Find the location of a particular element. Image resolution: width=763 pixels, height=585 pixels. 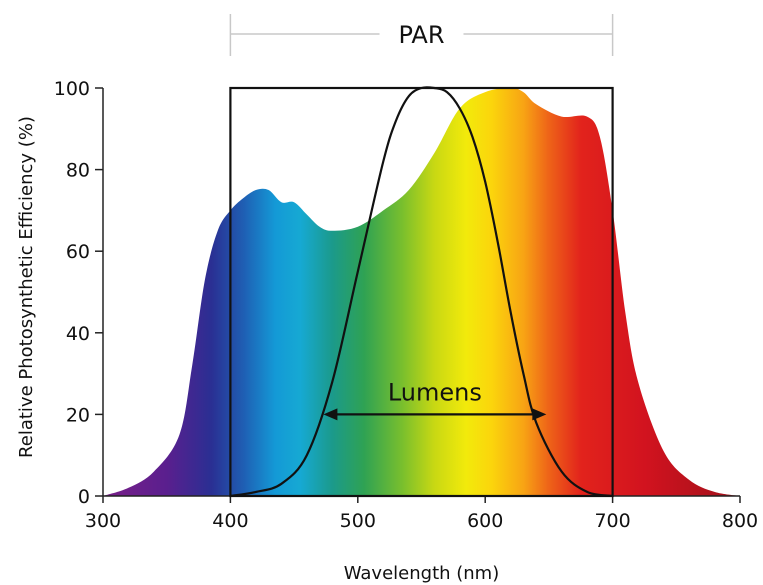

lumens-arrow-head-right is located at coordinates (539, 414).